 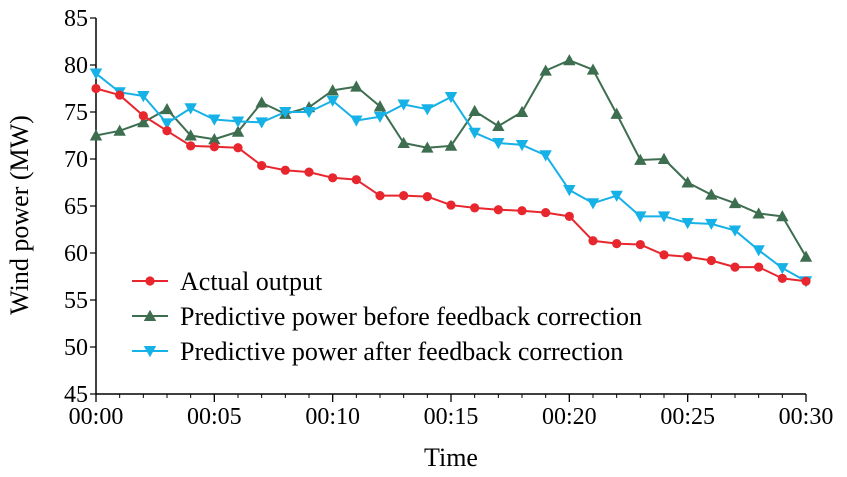 What do you see at coordinates (76, 66) in the screenshot?
I see `y-tick-label: 80` at bounding box center [76, 66].